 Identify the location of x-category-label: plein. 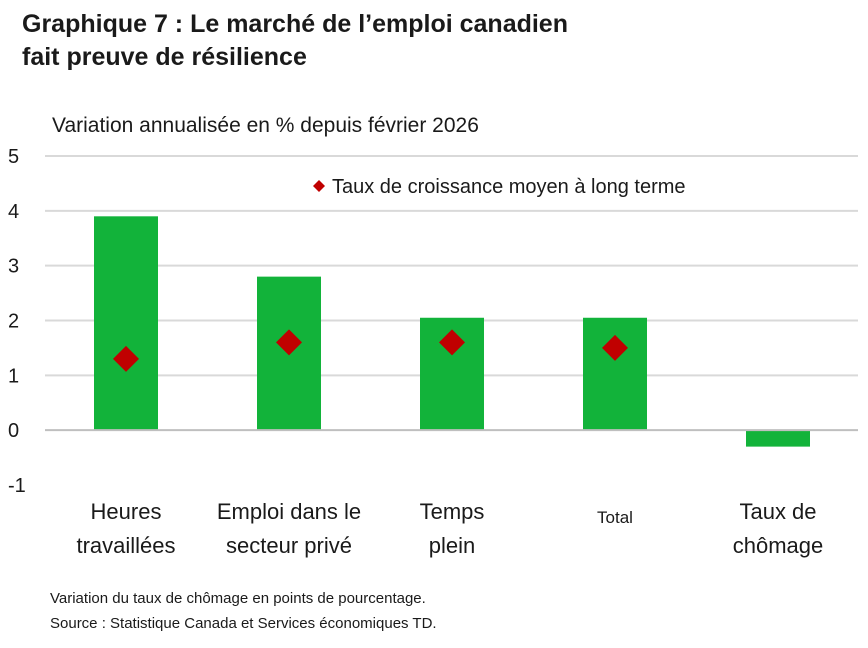
(452, 545).